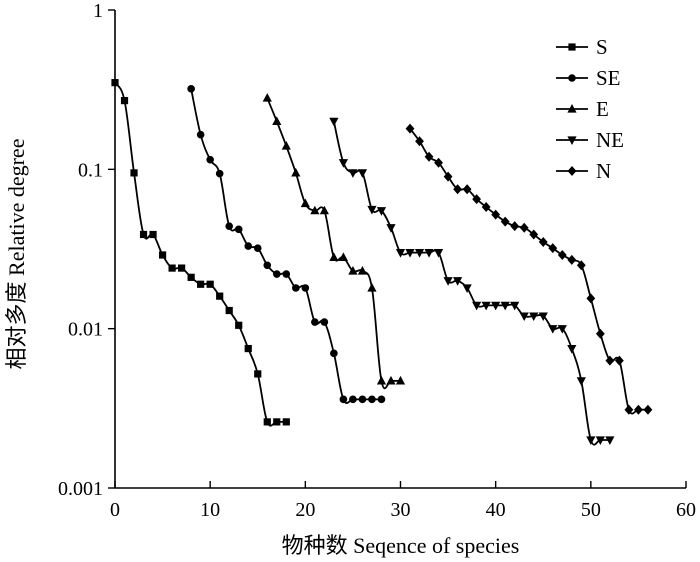 The width and height of the screenshot is (700, 562). Describe the element at coordinates (401, 545) in the screenshot. I see `x-axis-title: 物种数 Seqence of species` at that location.